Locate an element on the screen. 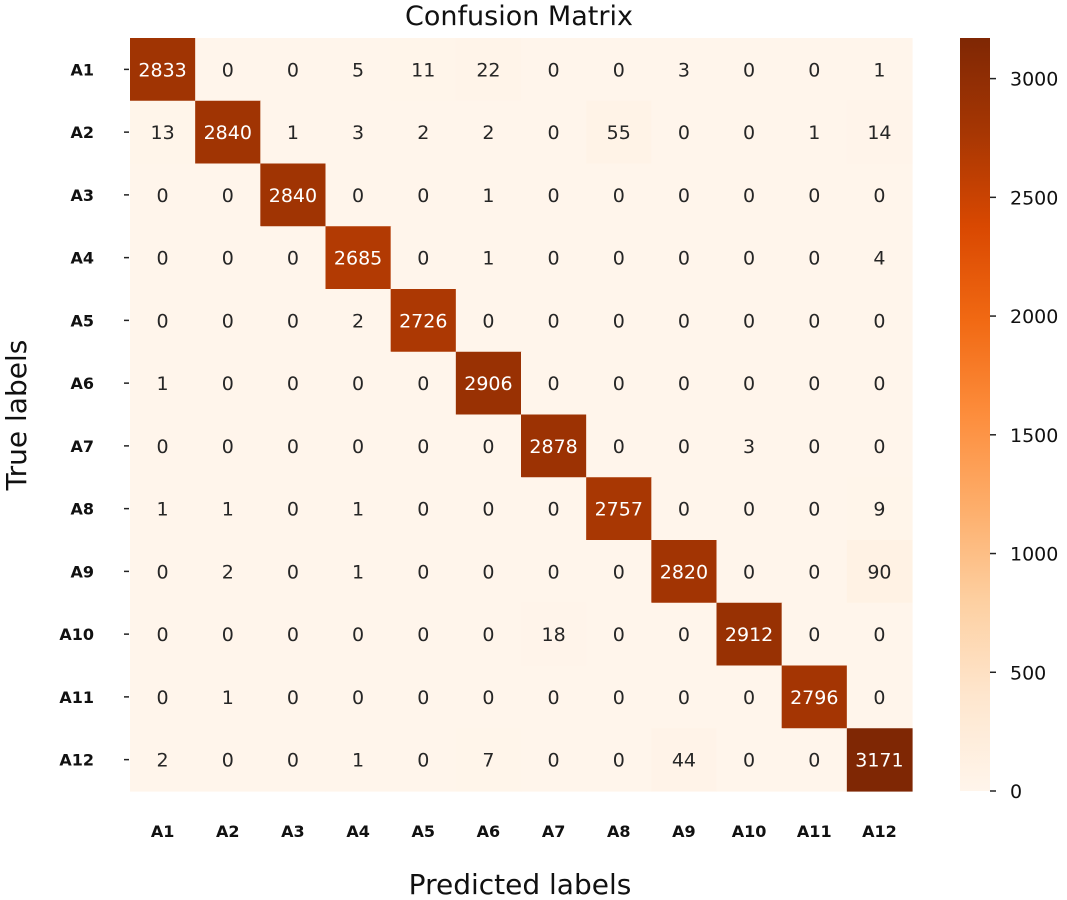  cell-A6-A2 is located at coordinates (228, 383).